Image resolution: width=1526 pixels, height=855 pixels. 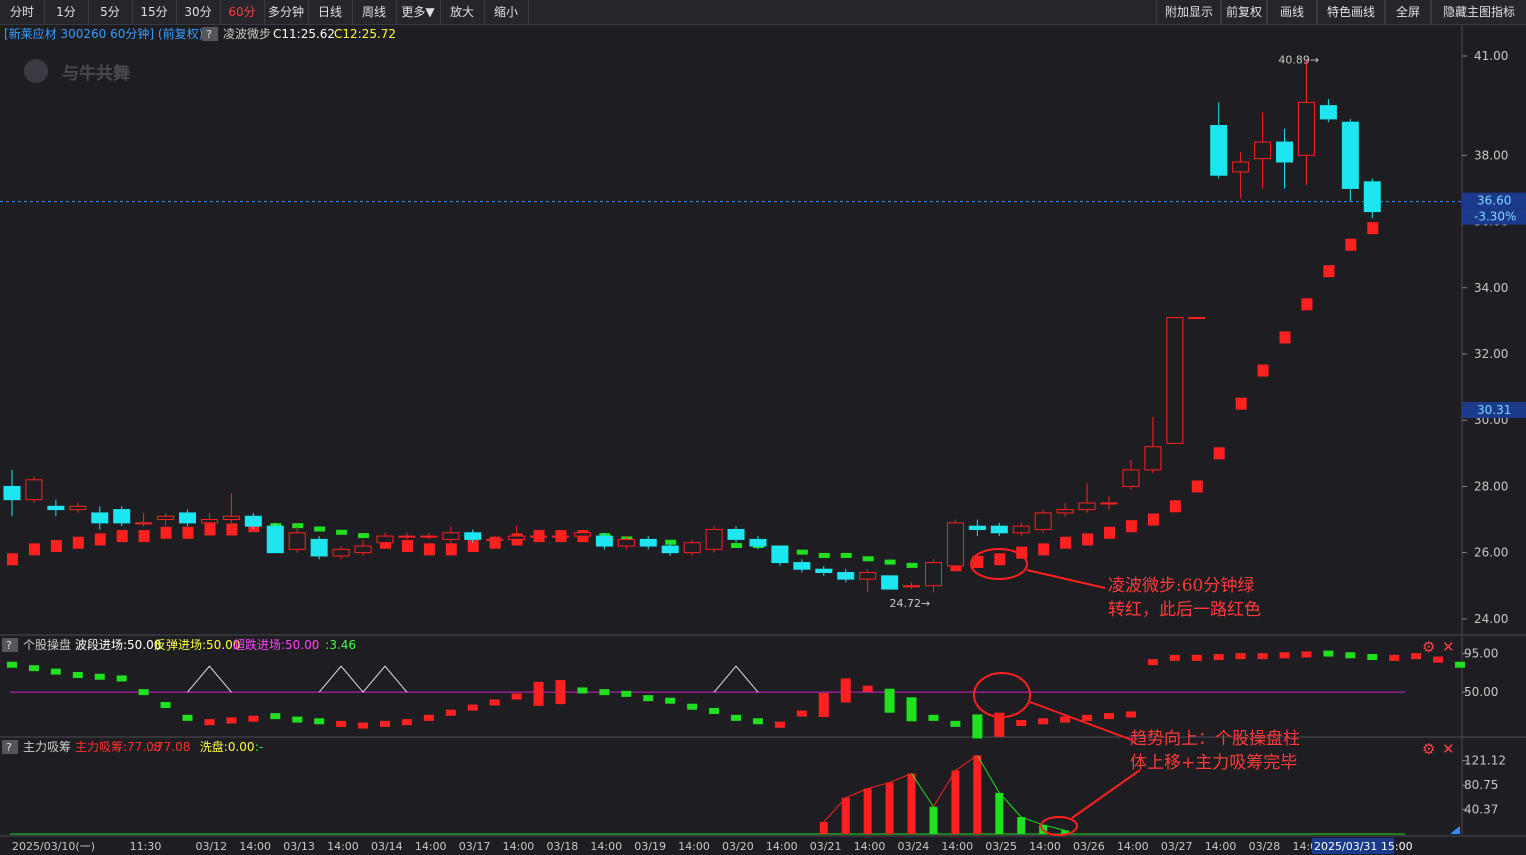 What do you see at coordinates (1478, 12) in the screenshot?
I see `toolbar-button: 隐藏主图指标` at bounding box center [1478, 12].